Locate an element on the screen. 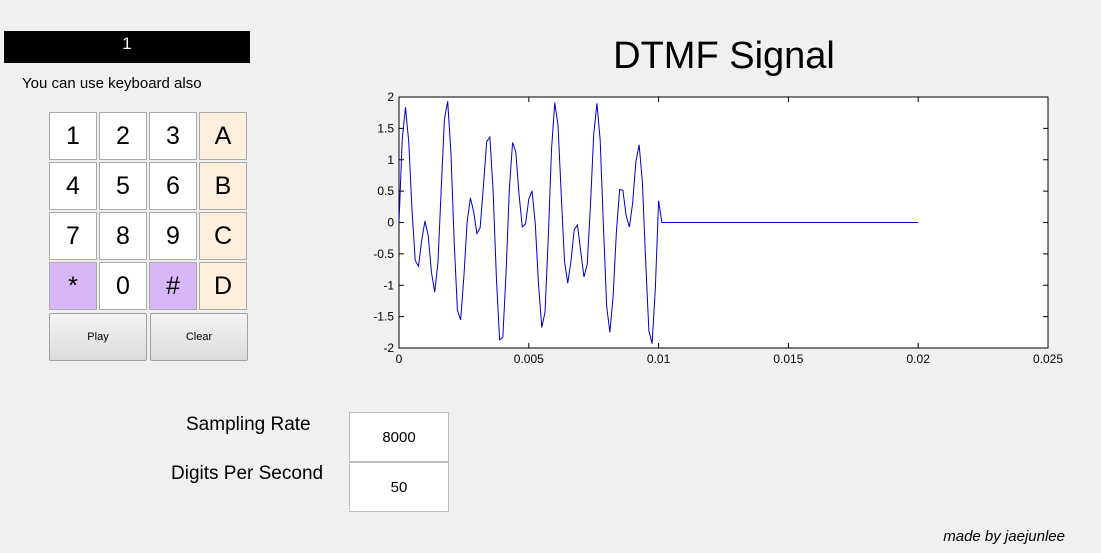  x-tick-label: 0.025 is located at coordinates (1048, 359).